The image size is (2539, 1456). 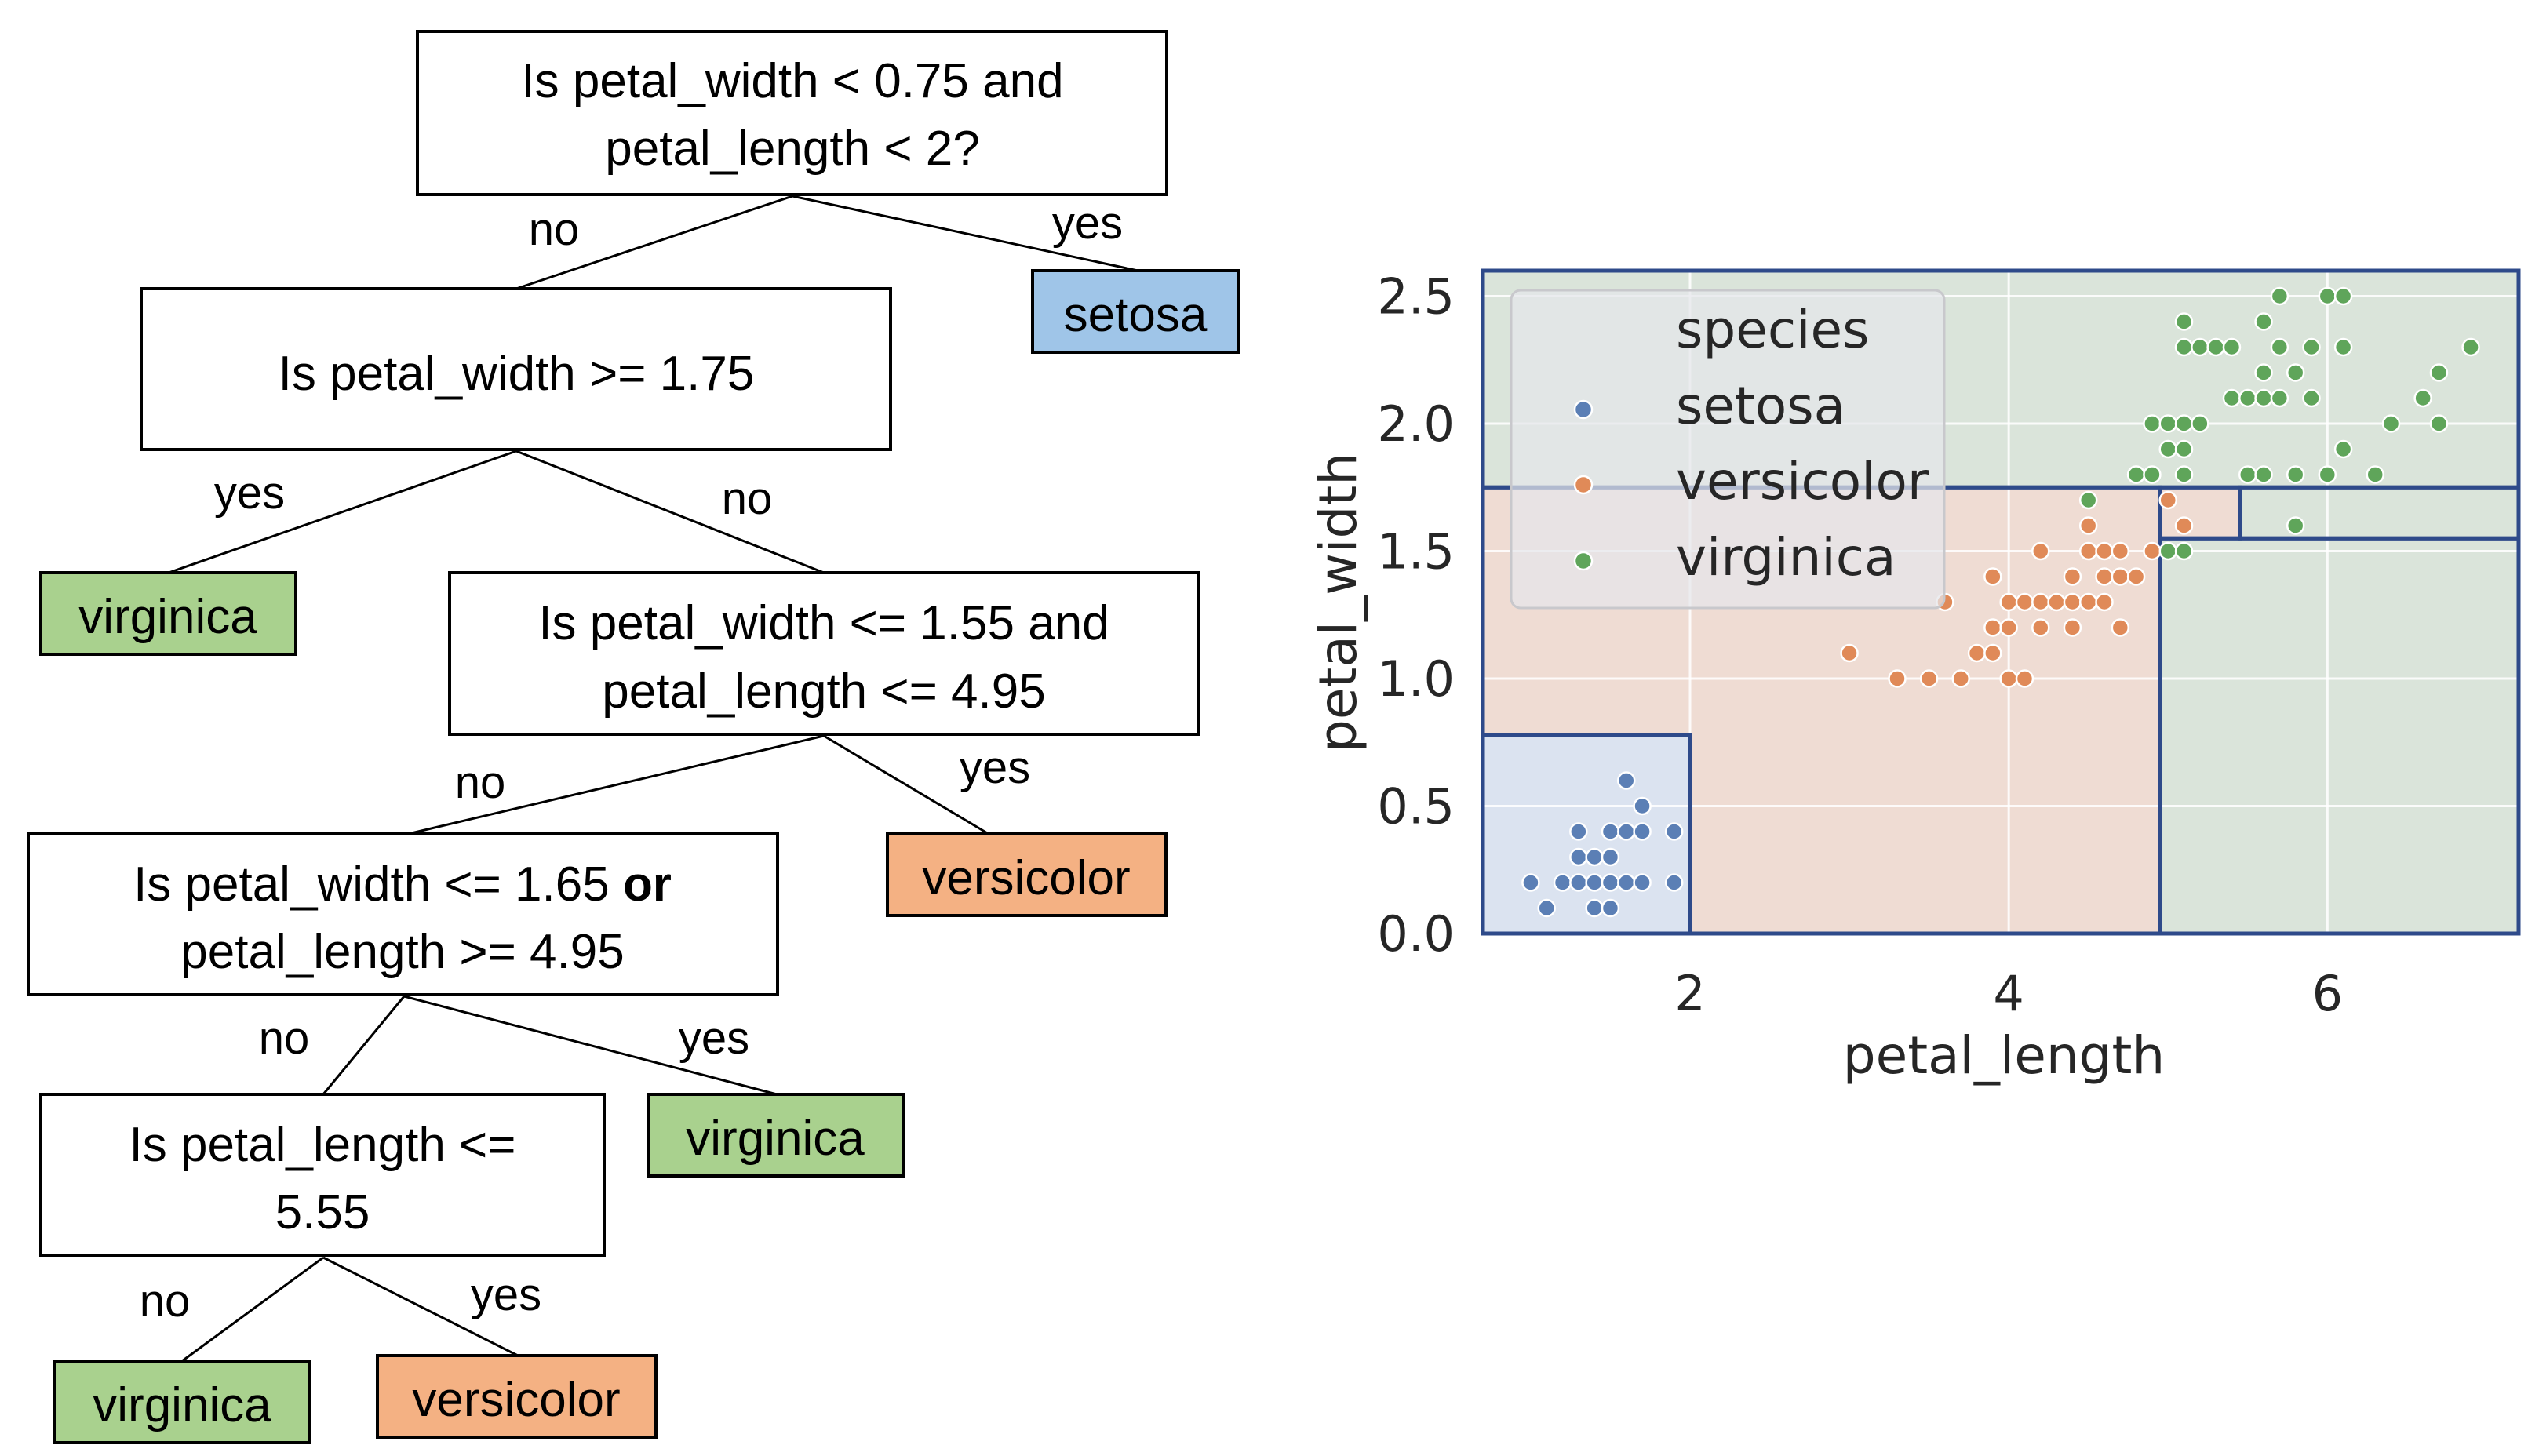 What do you see at coordinates (322, 1175) in the screenshot?
I see `node-q5: Is petal_length <= 5.55` at bounding box center [322, 1175].